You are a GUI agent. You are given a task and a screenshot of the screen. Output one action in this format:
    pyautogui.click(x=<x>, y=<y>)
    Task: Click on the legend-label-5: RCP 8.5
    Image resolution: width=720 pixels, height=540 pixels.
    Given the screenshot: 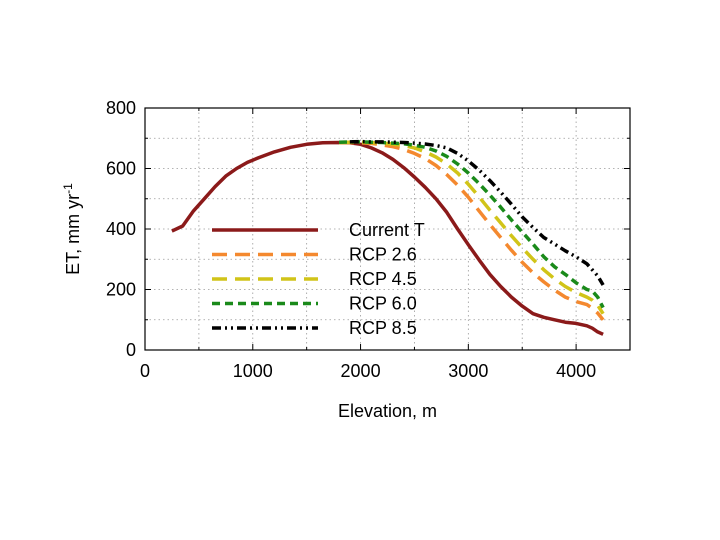 What is the action you would take?
    pyautogui.click(x=383, y=328)
    